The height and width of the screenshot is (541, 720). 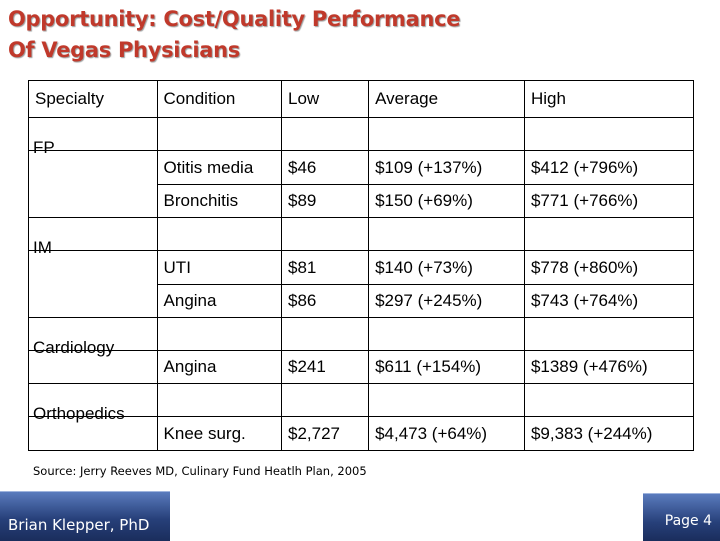 What do you see at coordinates (79, 413) in the screenshot?
I see `specialty-label-orthopedics: Orthopedics` at bounding box center [79, 413].